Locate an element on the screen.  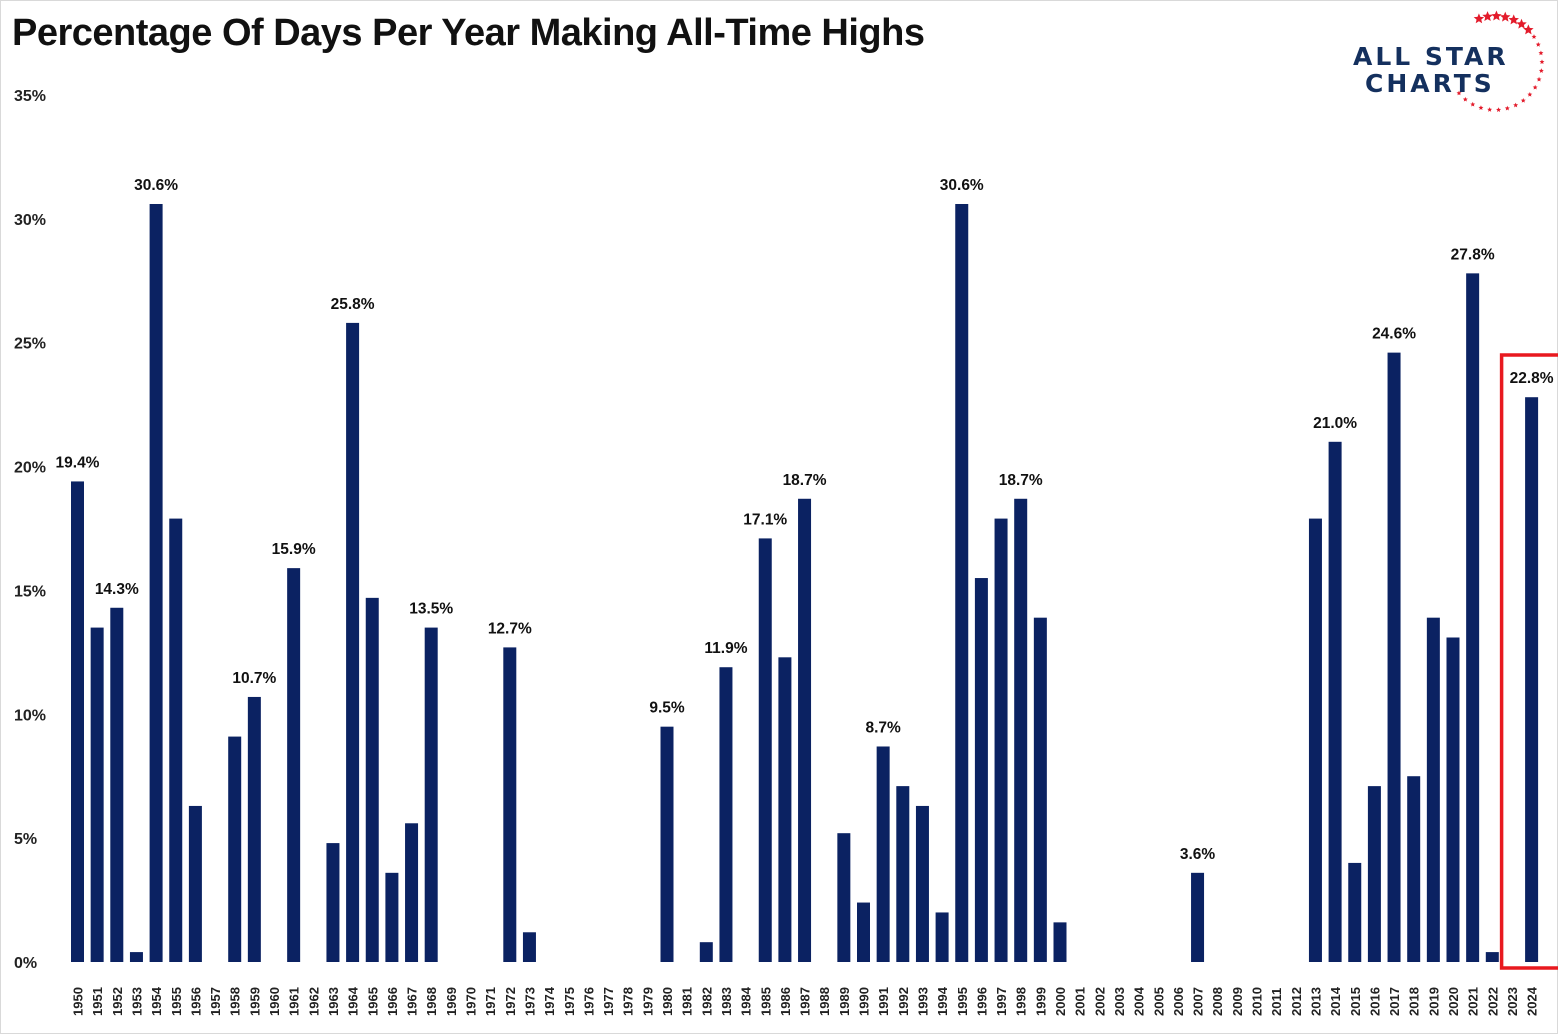
bar-1990 is located at coordinates (863, 932).